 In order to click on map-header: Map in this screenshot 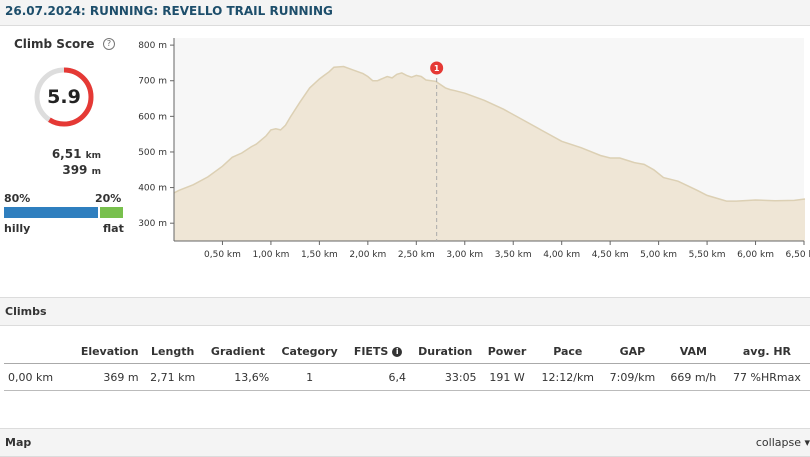, I will do `click(18, 442)`.